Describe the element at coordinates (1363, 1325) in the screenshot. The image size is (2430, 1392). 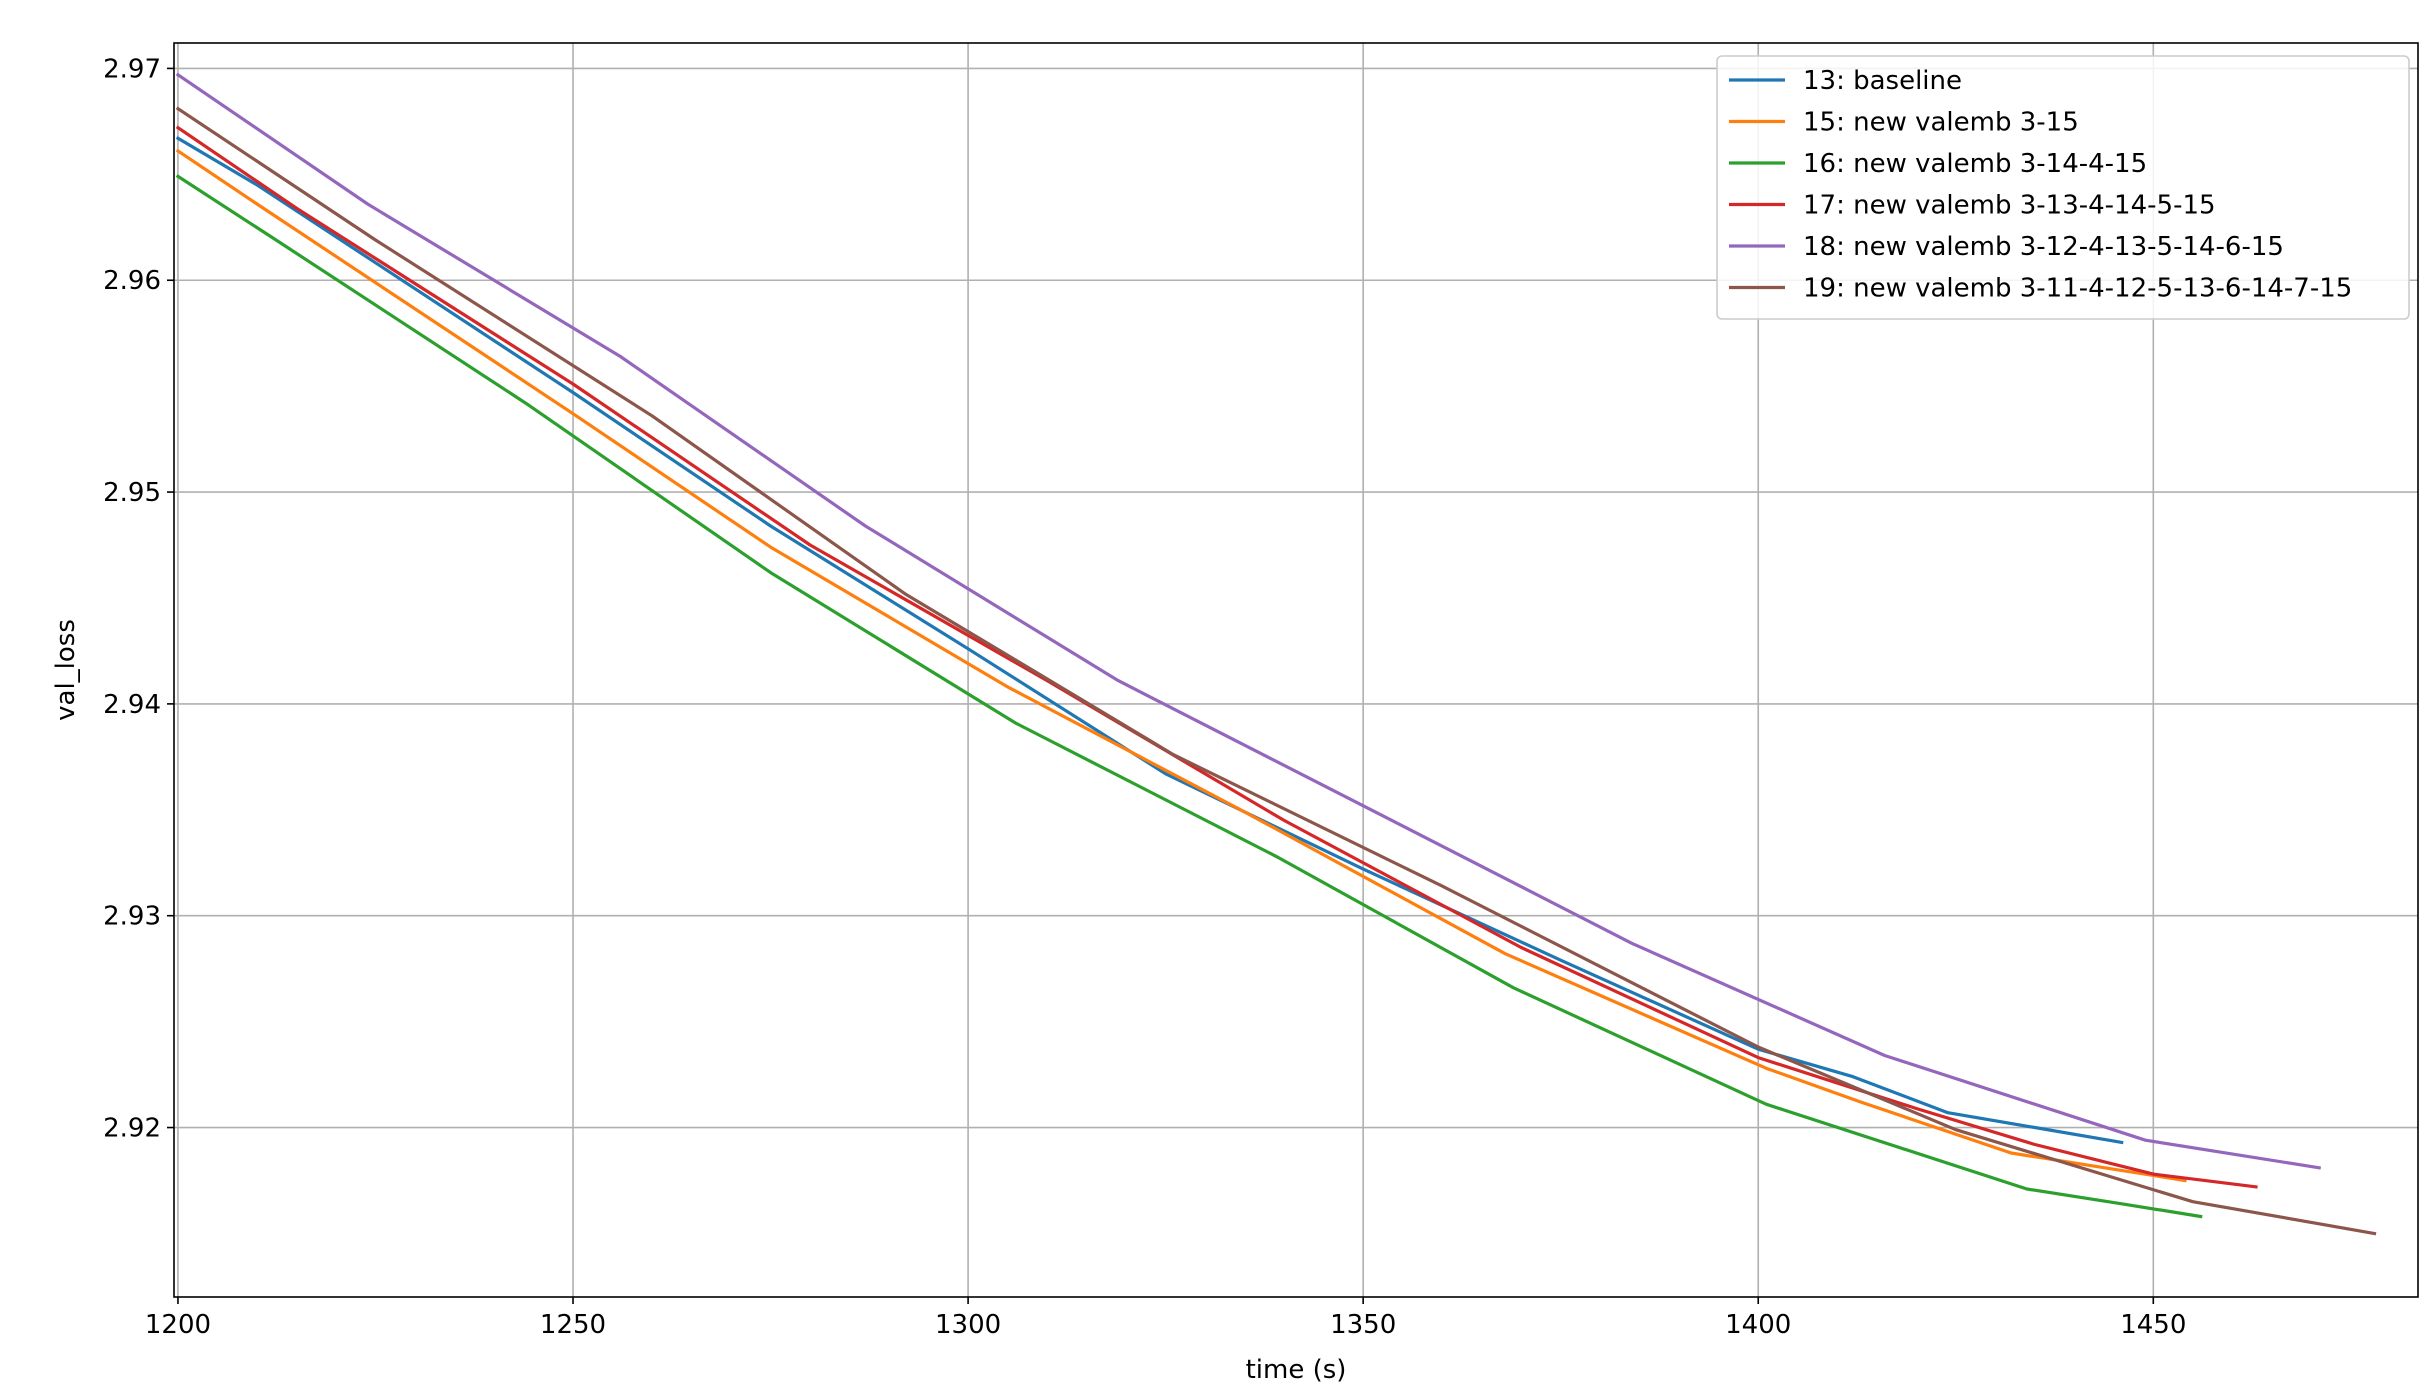
I see `x-tick-label: 1350` at that location.